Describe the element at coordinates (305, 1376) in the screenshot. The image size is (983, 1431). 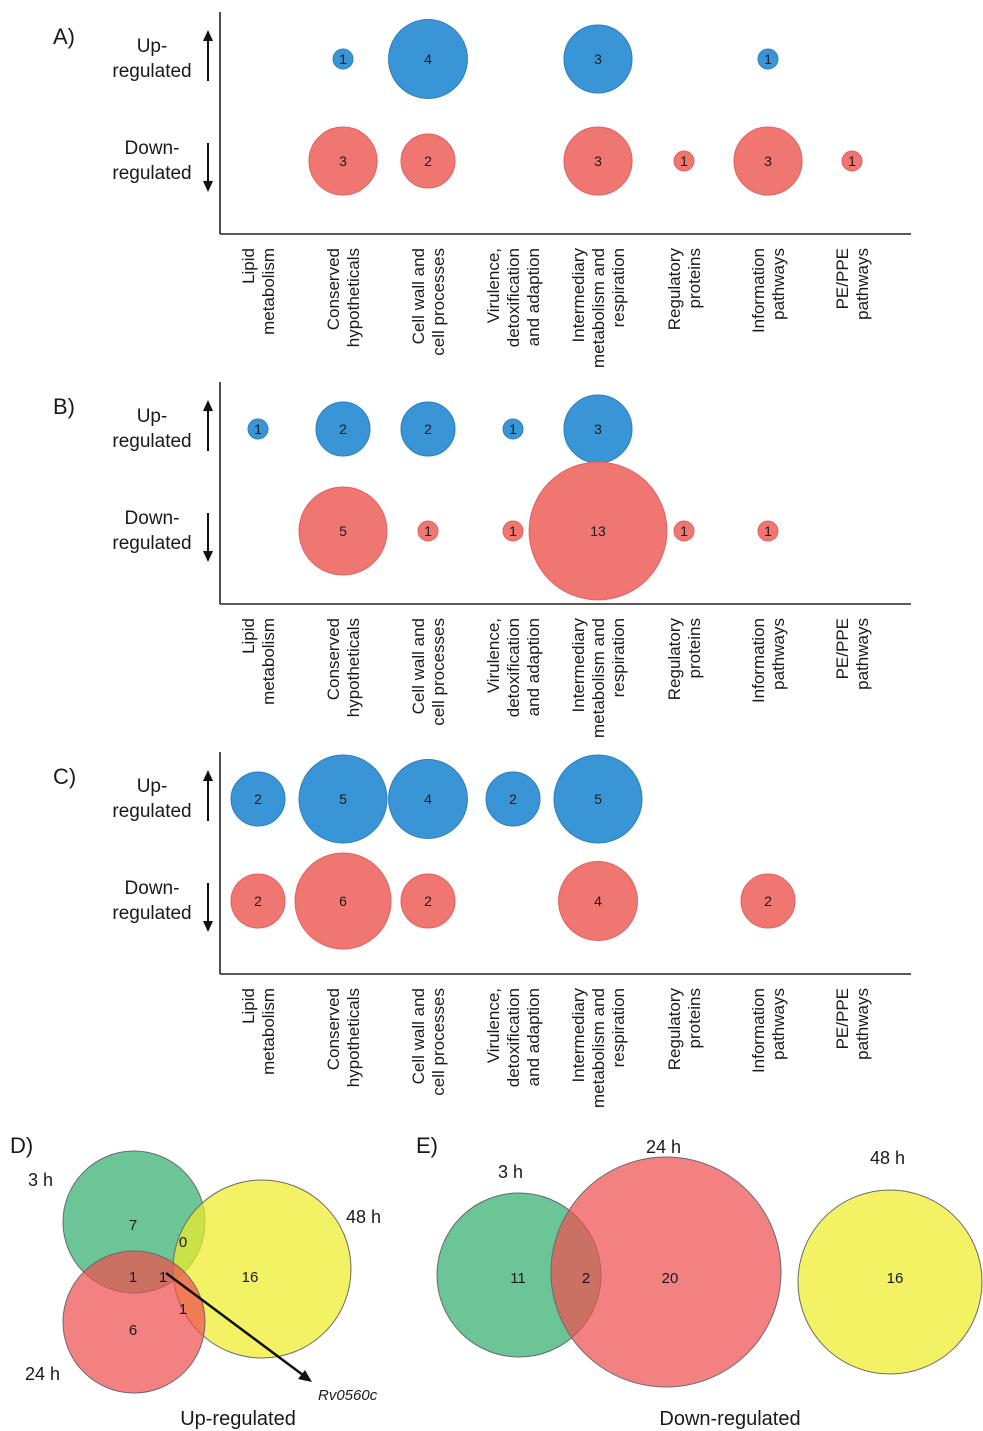
I see `annotation-arrow-head` at that location.